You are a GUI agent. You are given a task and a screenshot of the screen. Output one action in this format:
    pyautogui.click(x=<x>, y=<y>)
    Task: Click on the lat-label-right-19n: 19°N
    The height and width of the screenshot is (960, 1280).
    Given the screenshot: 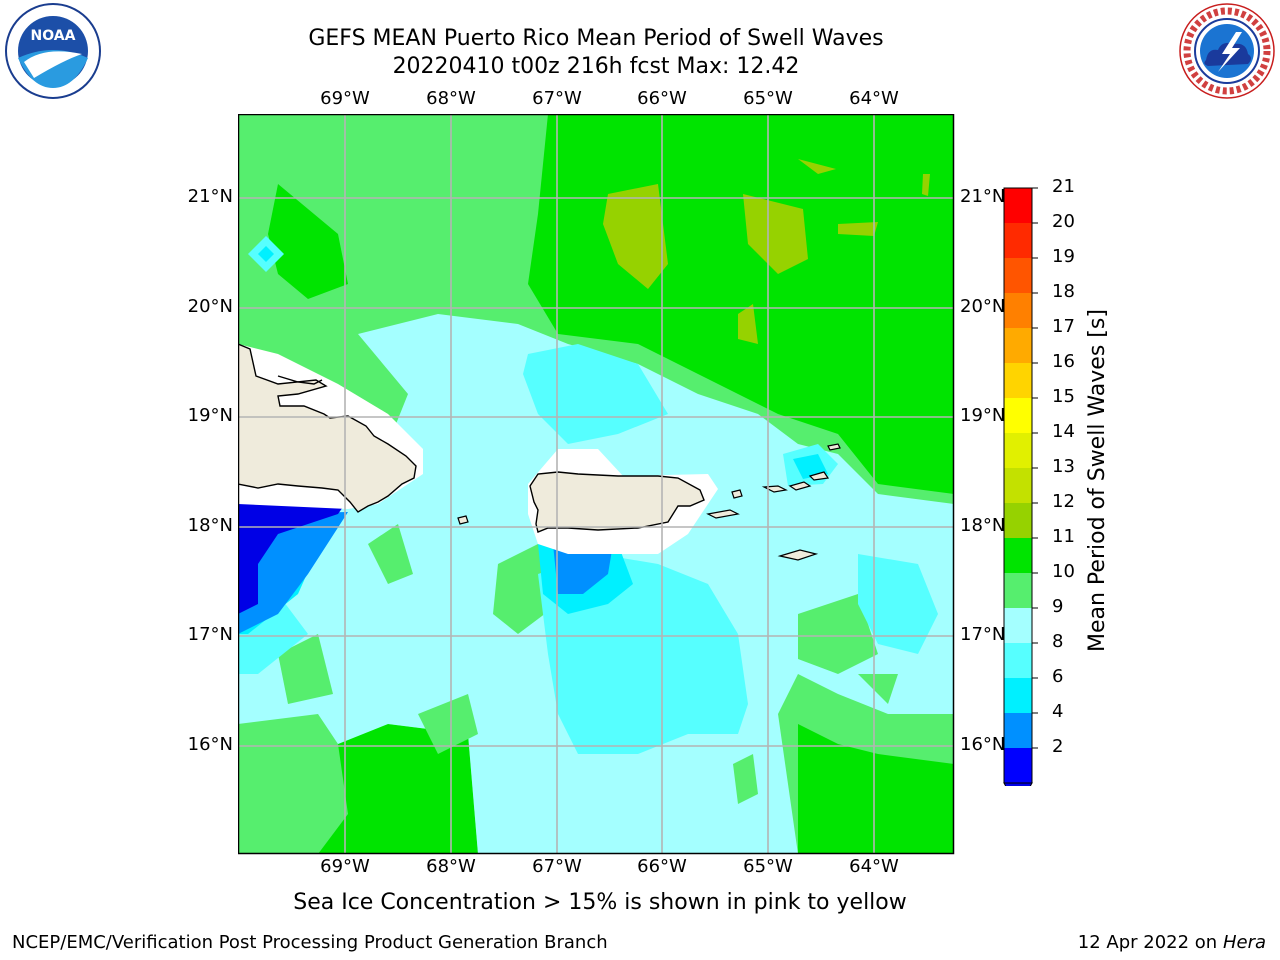 What is the action you would take?
    pyautogui.click(x=983, y=415)
    